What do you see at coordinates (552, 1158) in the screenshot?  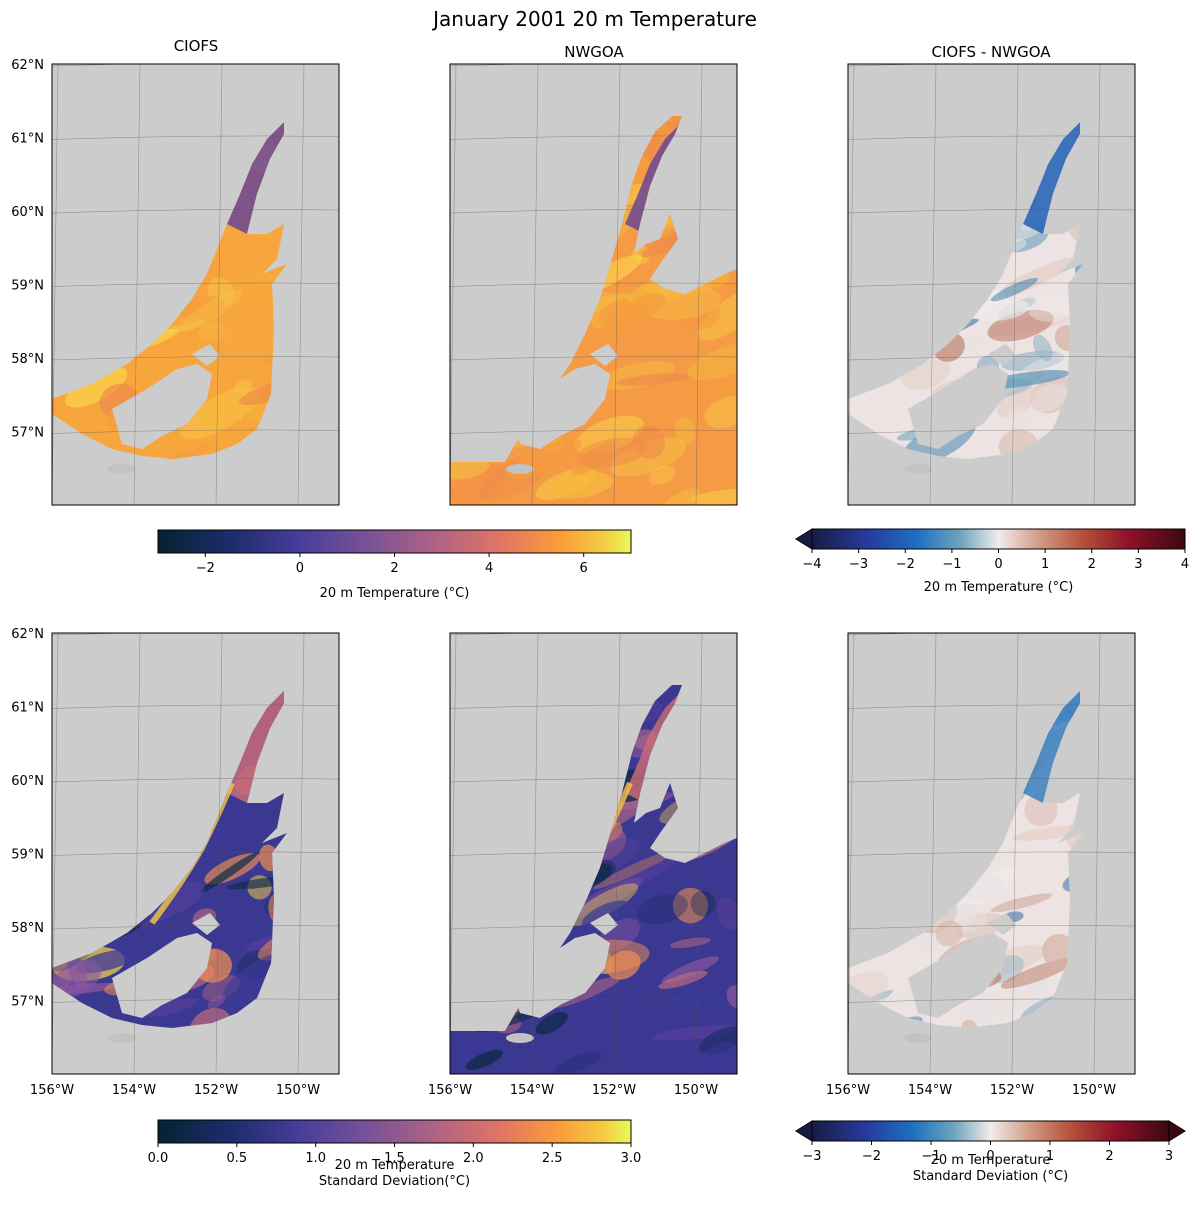 I see `colorbar-tick-label: 2.5` at bounding box center [552, 1158].